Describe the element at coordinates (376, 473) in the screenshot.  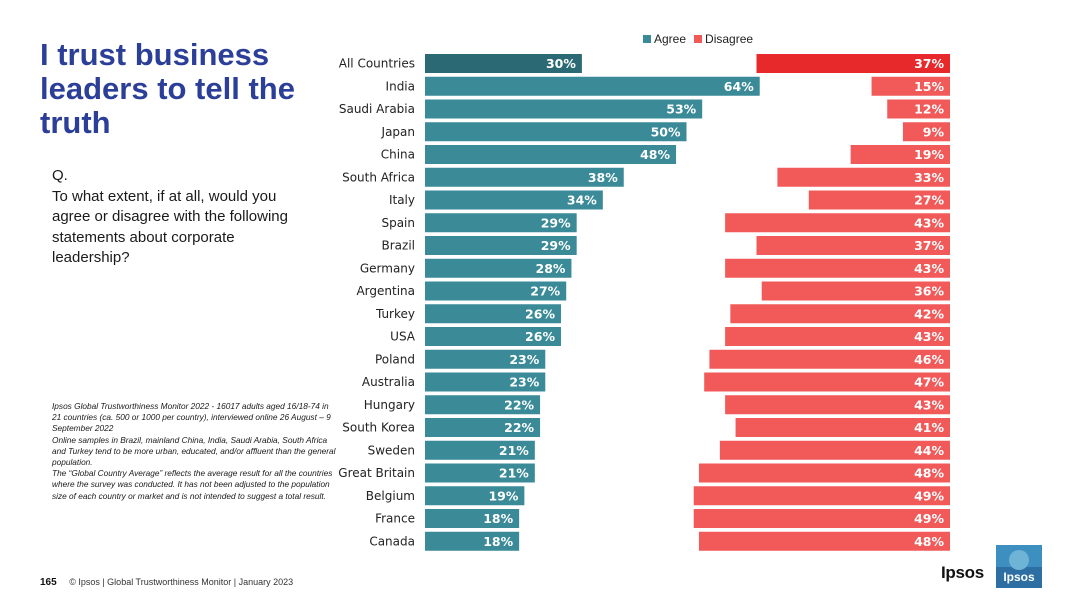
I see `category-label-great-britain: Great Britain` at that location.